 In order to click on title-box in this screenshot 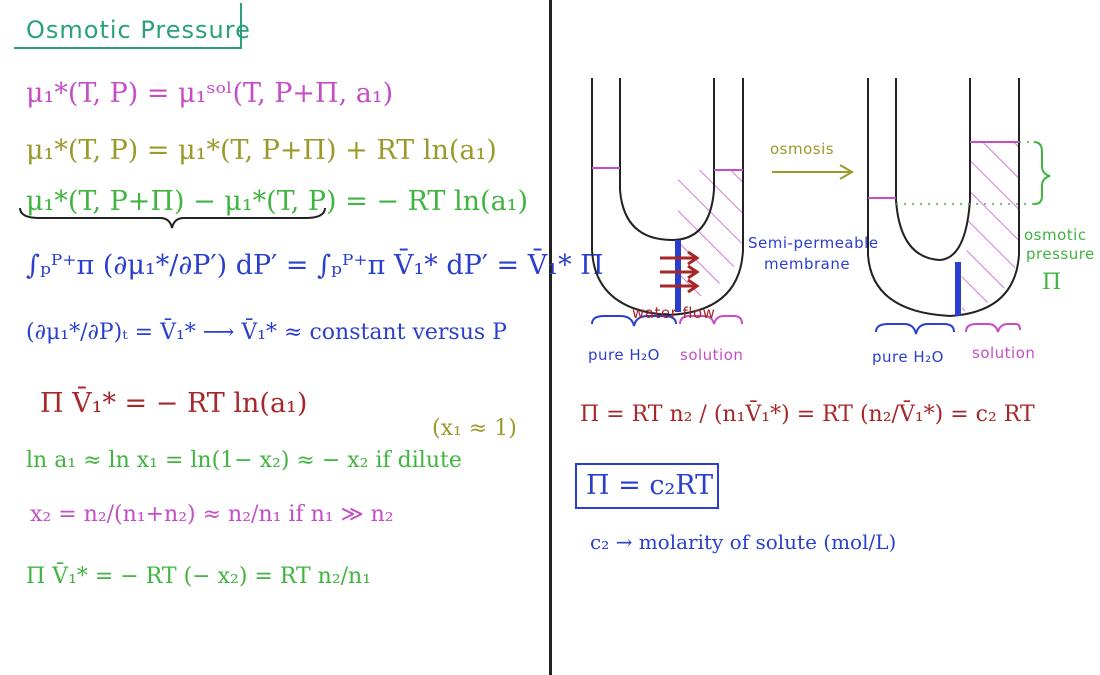, I will do `click(128, 26)`.